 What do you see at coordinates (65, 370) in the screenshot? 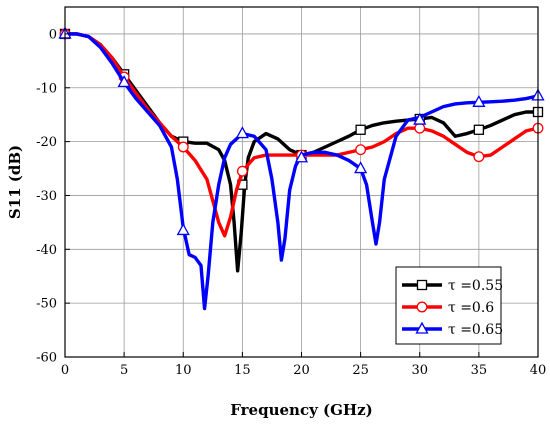
I see `x-tick-label: 0` at bounding box center [65, 370].